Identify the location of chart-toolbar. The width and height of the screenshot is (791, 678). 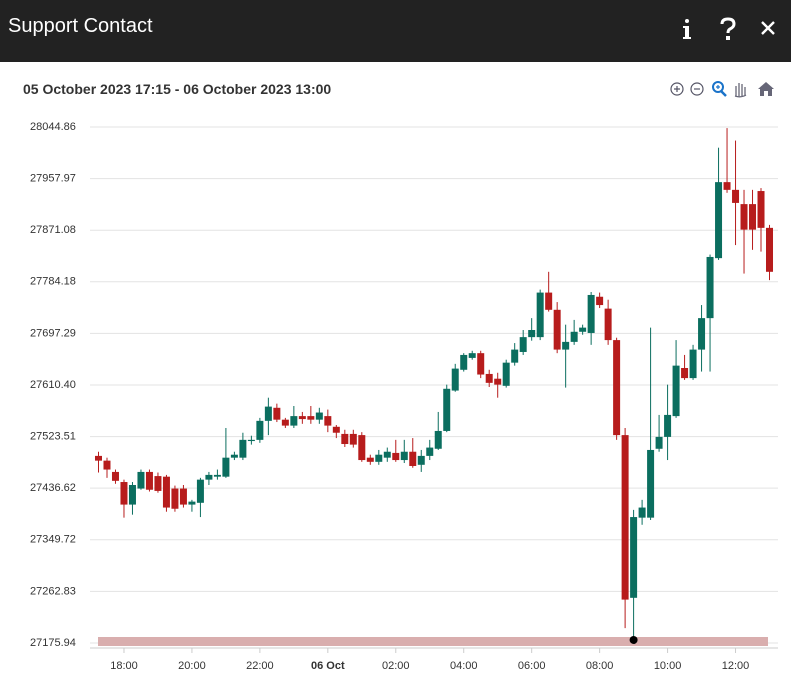
(722, 89).